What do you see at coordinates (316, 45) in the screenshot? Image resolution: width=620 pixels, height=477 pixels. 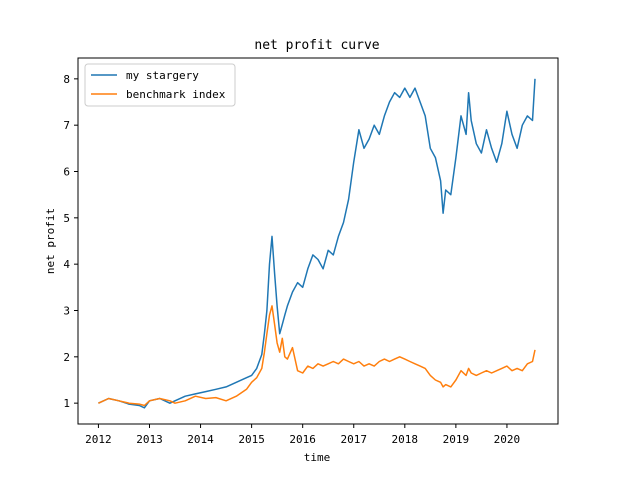 I see `chart-title: net profit curve` at bounding box center [316, 45].